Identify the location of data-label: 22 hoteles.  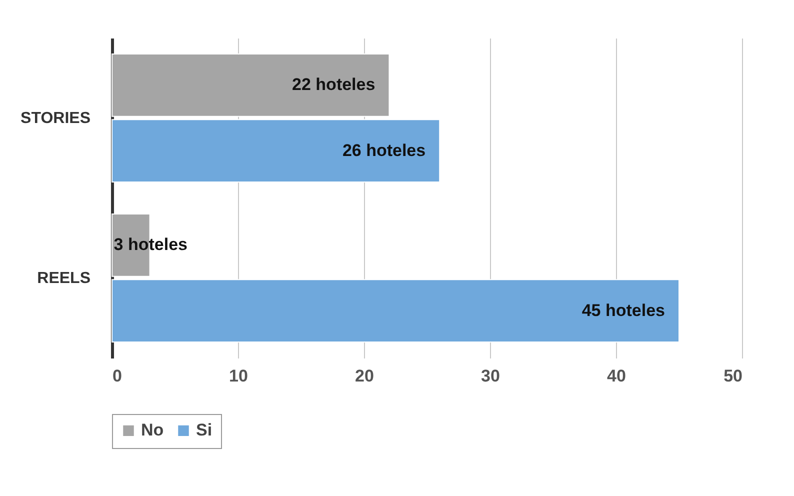
(334, 84).